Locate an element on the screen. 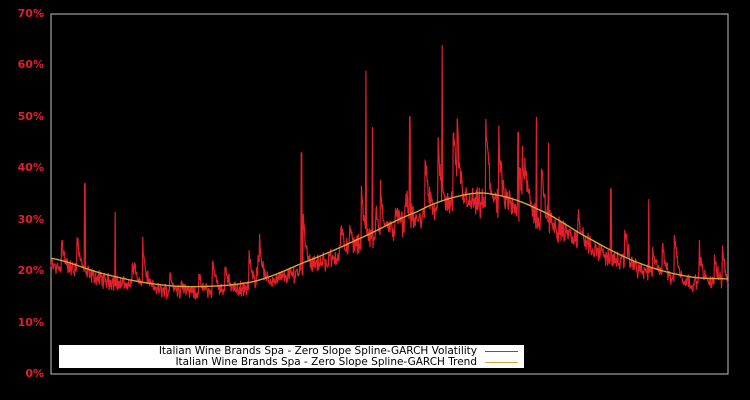 The image size is (750, 400). y-tick-label: 0% is located at coordinates (34, 373).